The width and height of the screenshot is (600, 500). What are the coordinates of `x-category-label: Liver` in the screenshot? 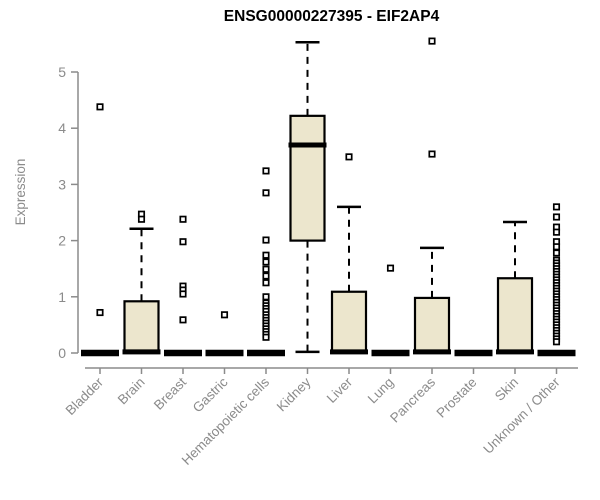 It's located at (340, 390).